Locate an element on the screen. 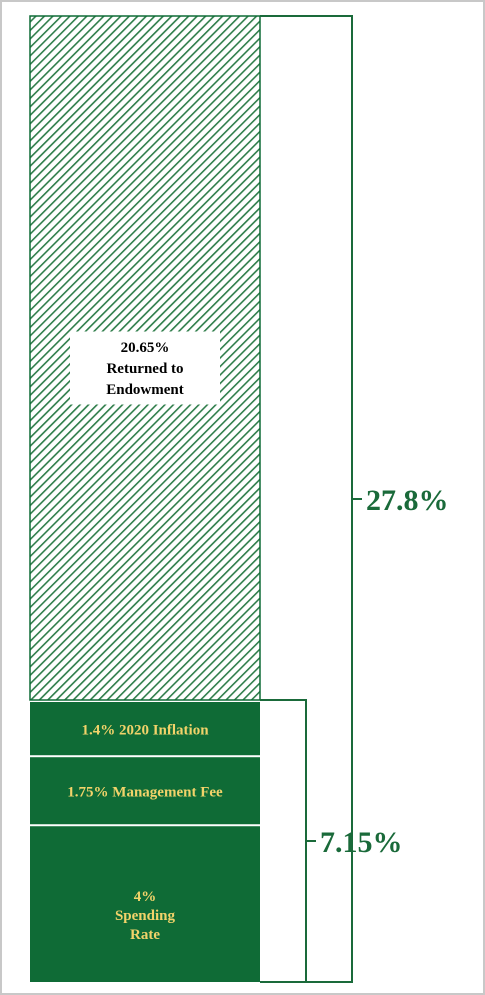 The image size is (485, 995). segment-label-line: 20.65% is located at coordinates (145, 348).